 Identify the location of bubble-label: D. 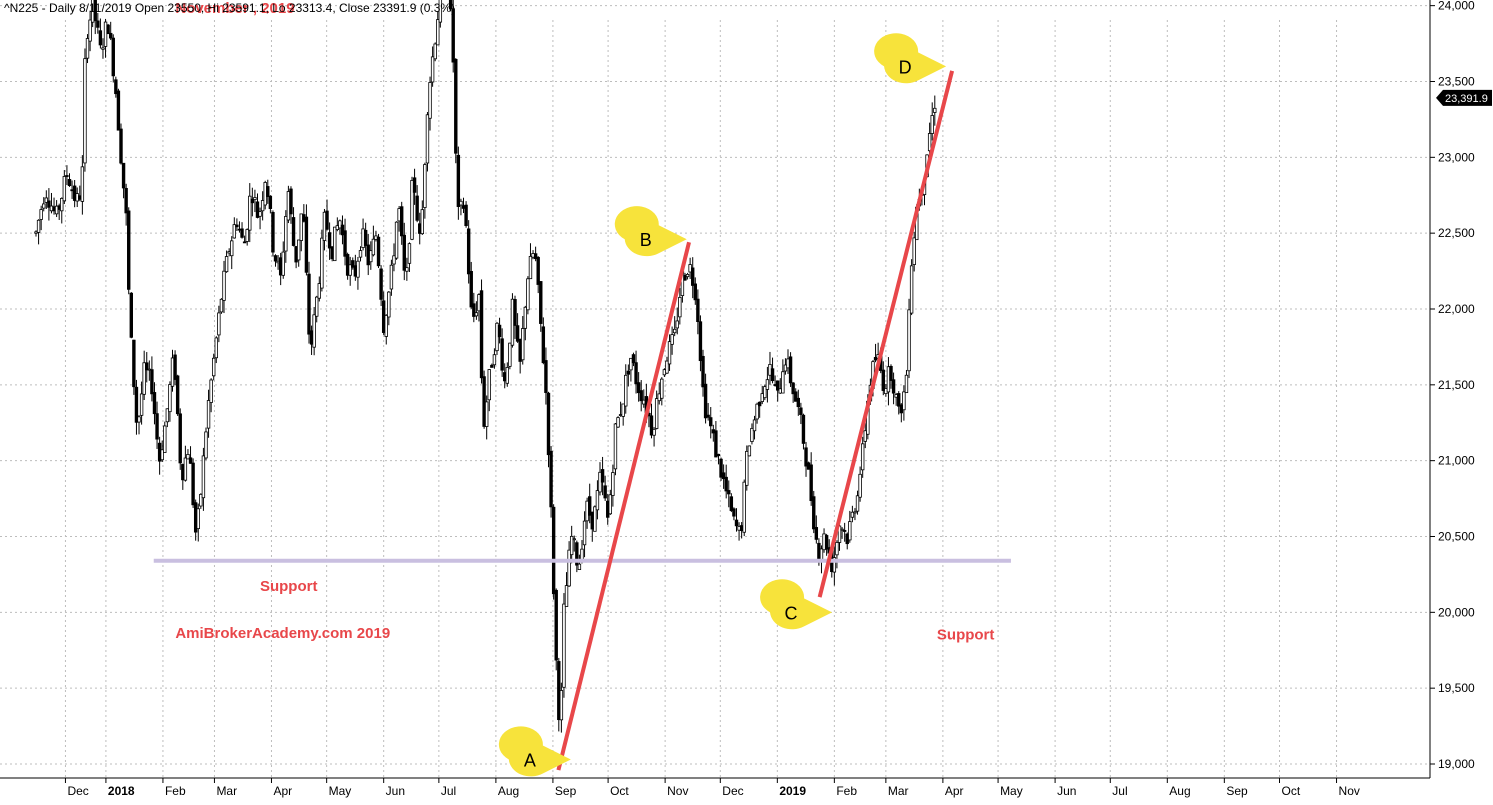
(905, 67).